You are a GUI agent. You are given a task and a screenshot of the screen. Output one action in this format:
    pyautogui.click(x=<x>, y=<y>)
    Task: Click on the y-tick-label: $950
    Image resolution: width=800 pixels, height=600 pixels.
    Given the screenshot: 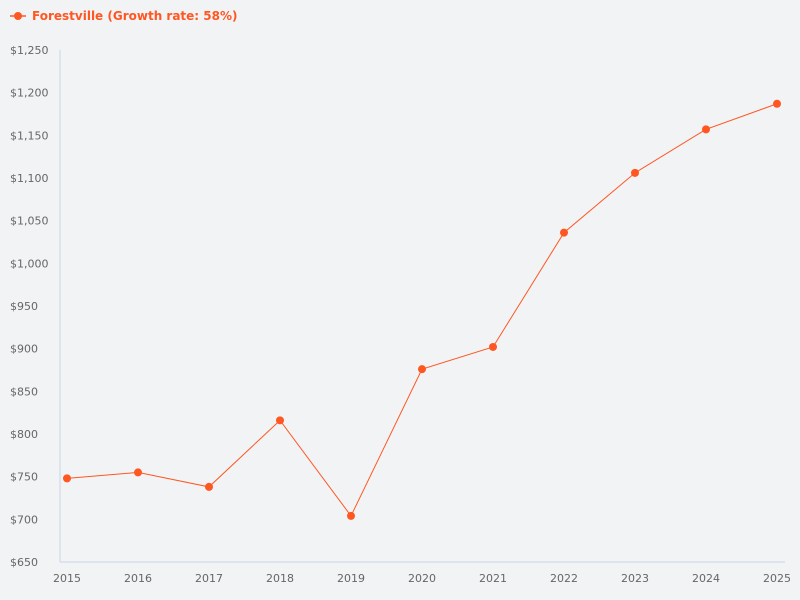 What is the action you would take?
    pyautogui.click(x=24, y=306)
    